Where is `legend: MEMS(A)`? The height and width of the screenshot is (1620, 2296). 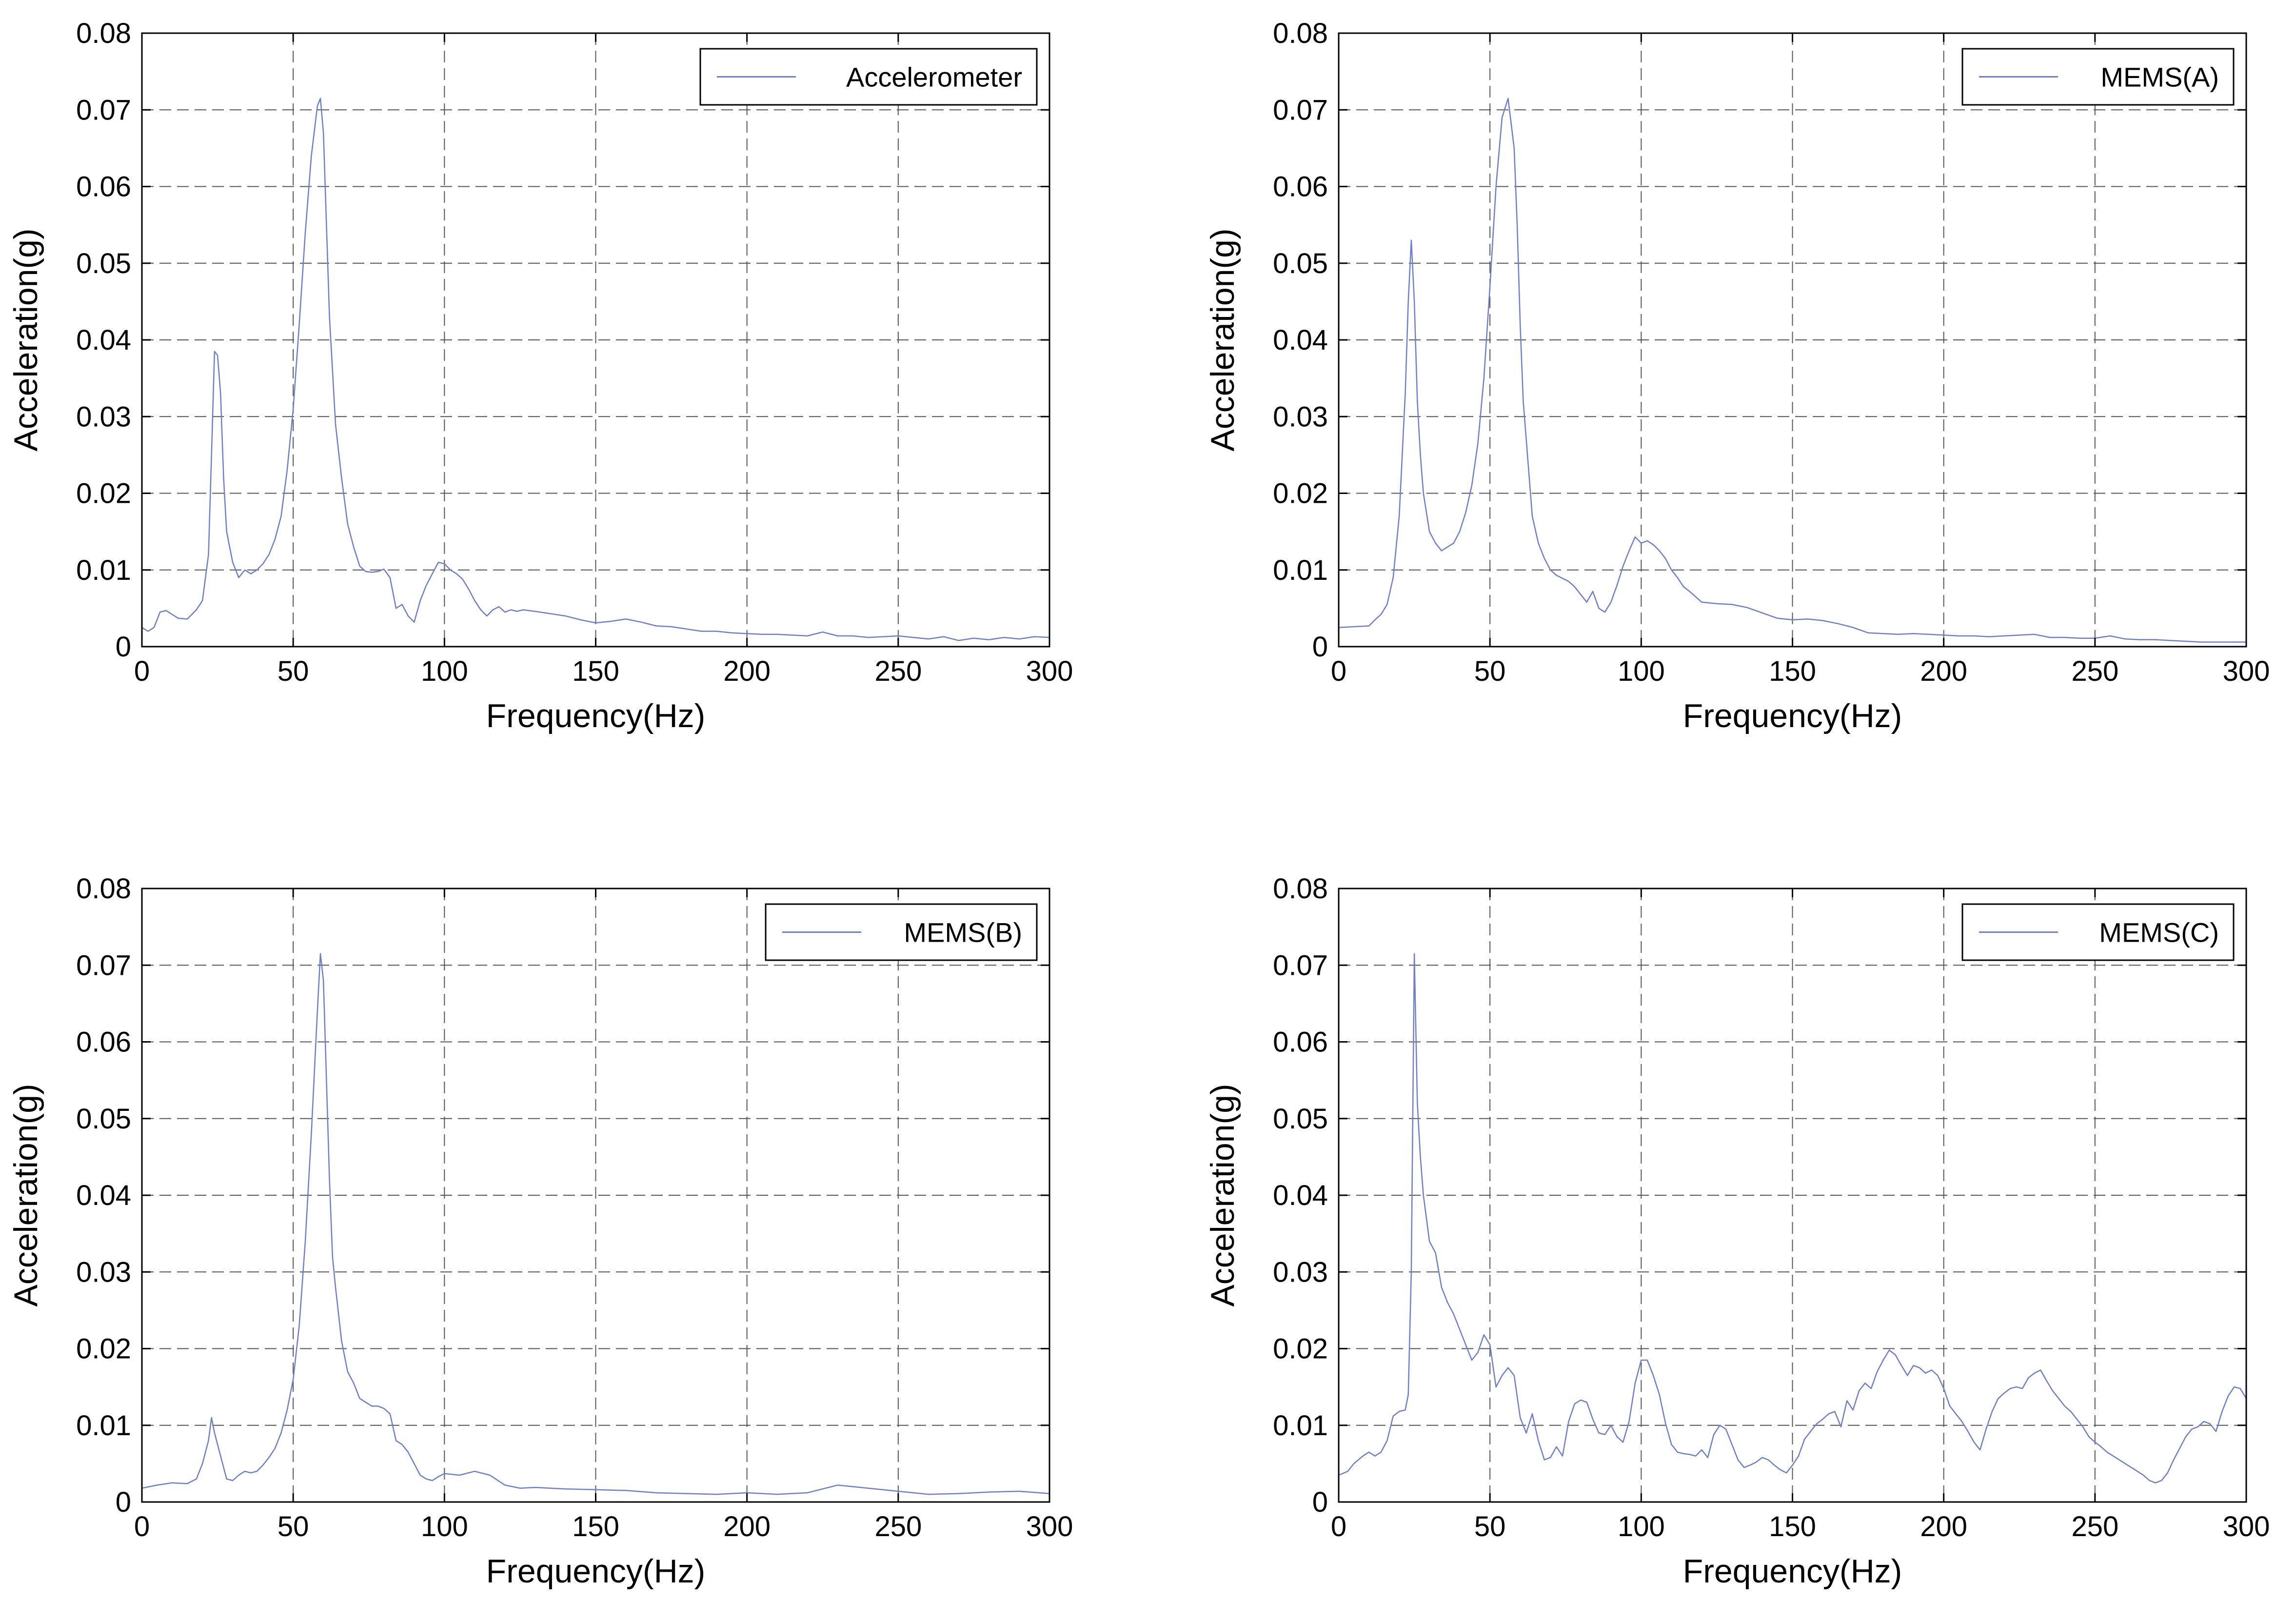 legend: MEMS(A) is located at coordinates (2098, 77).